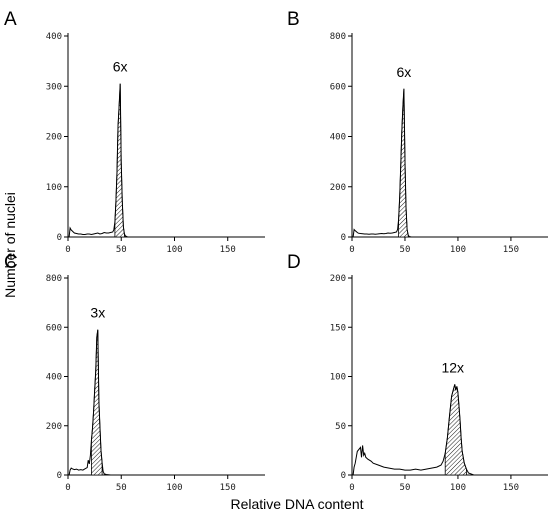 The height and width of the screenshot is (519, 550). What do you see at coordinates (54, 87) in the screenshot?
I see `y-tick-label: 300` at bounding box center [54, 87].